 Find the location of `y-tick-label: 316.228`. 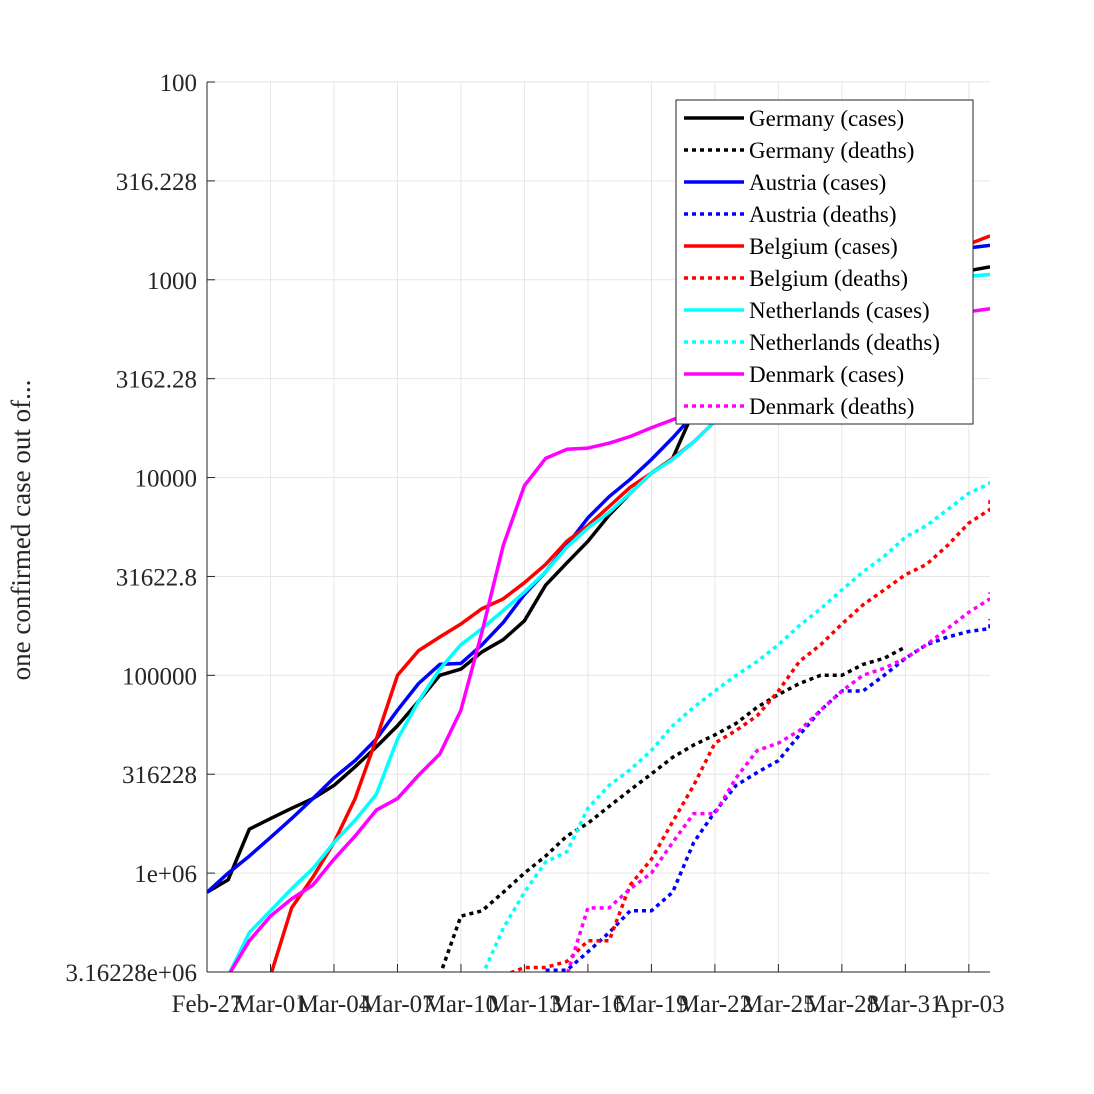

y-tick-label: 316.228 is located at coordinates (156, 182).